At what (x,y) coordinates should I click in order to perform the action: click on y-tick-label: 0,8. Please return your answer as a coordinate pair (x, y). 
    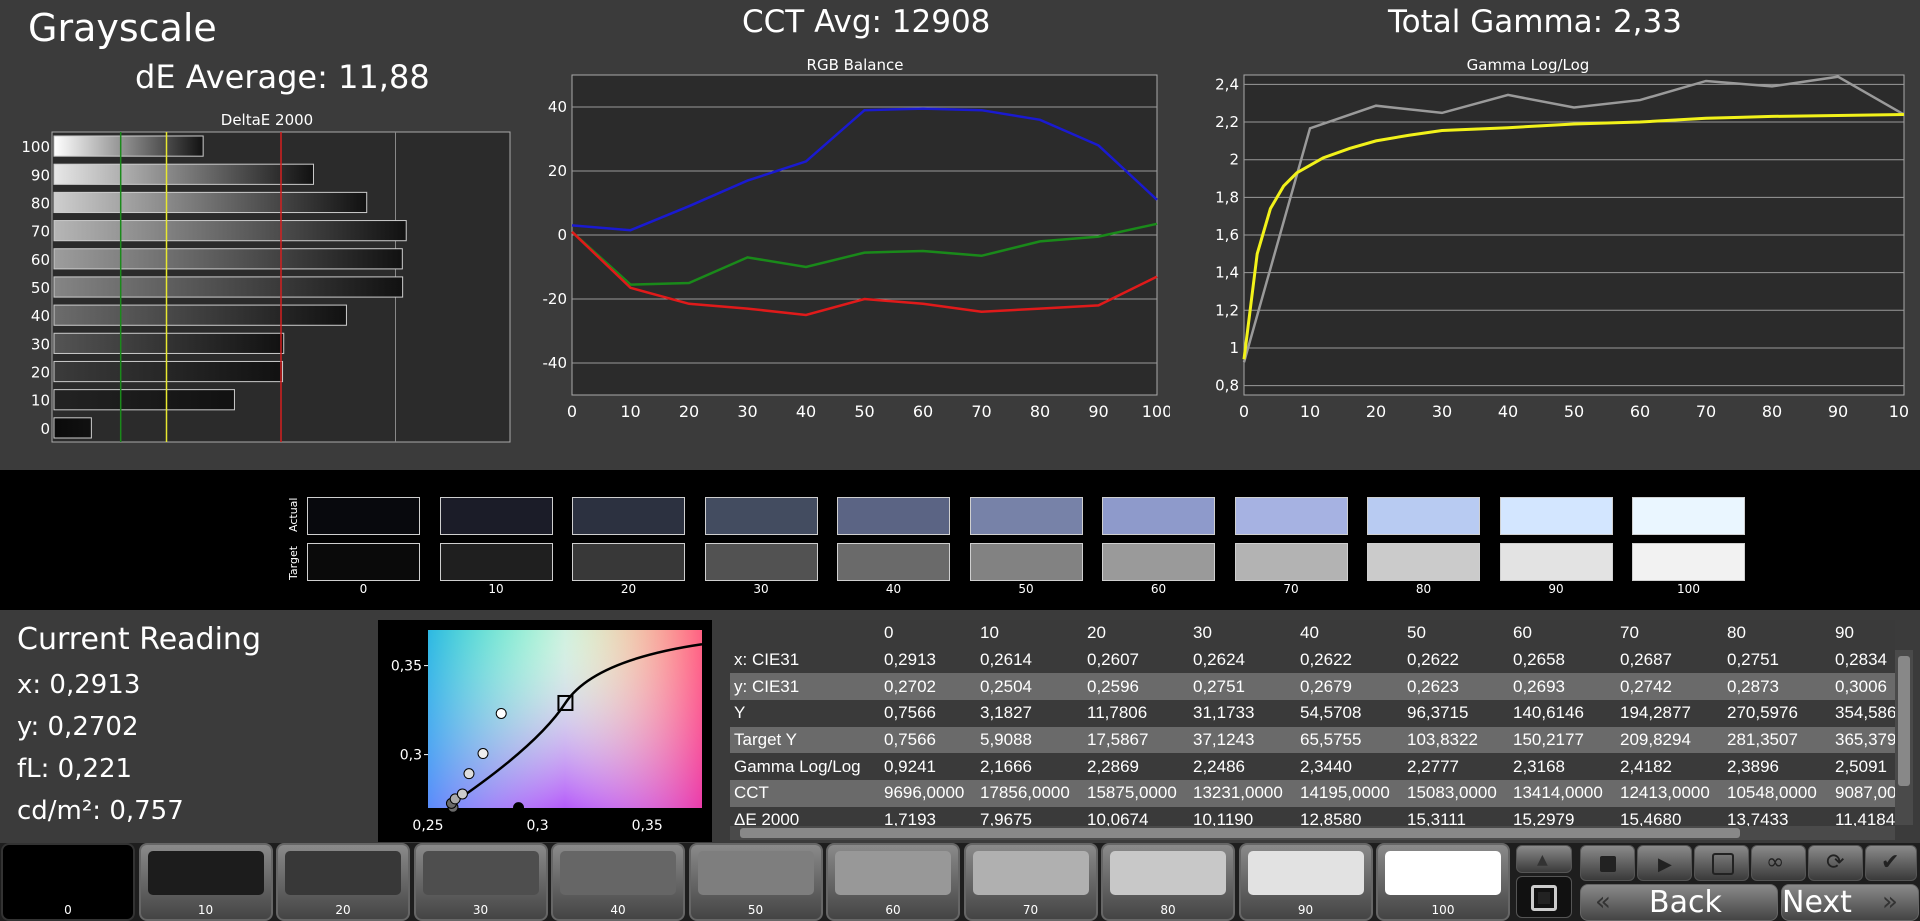
    Looking at the image, I should click on (1227, 386).